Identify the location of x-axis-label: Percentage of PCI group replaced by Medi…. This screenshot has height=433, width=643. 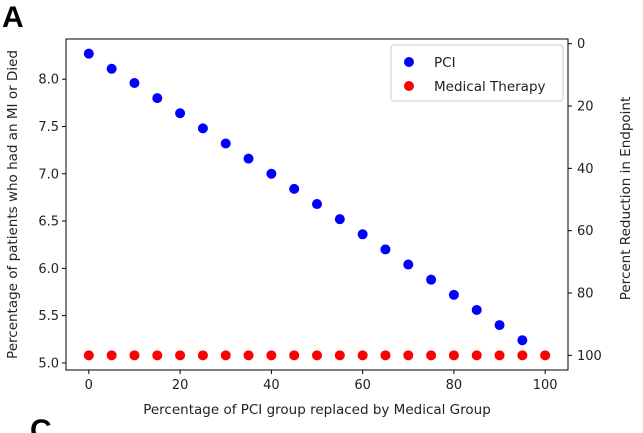
(317, 410).